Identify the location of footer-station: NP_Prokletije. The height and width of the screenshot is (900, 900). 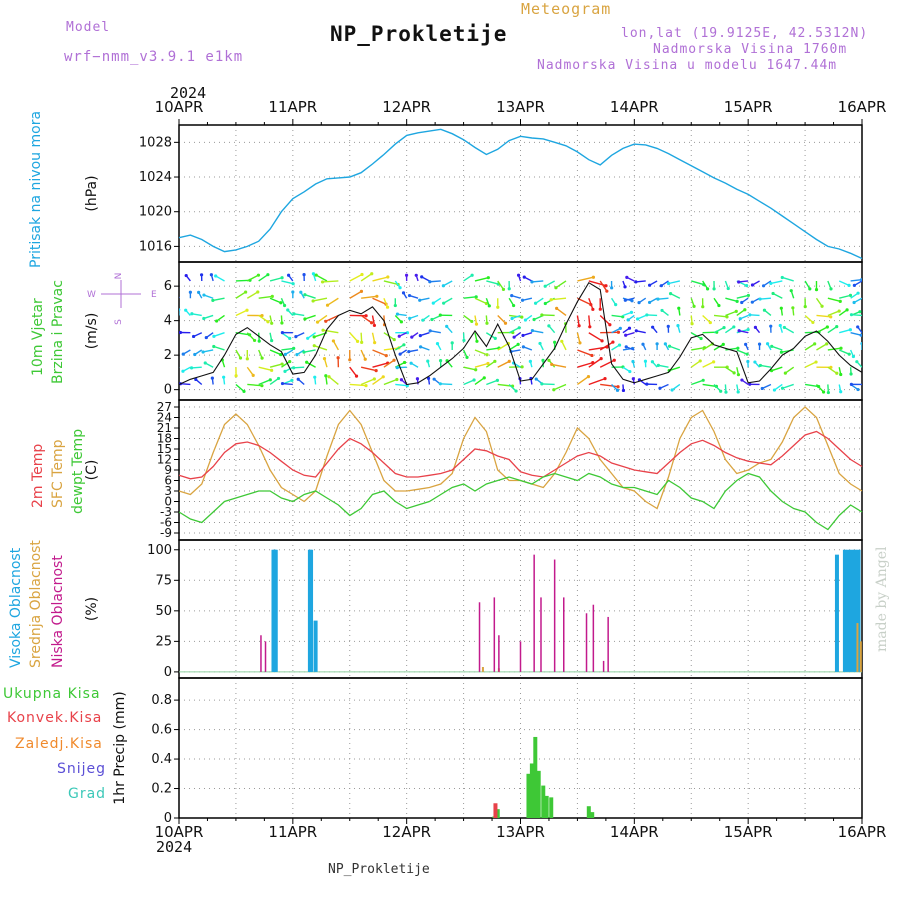
(379, 869).